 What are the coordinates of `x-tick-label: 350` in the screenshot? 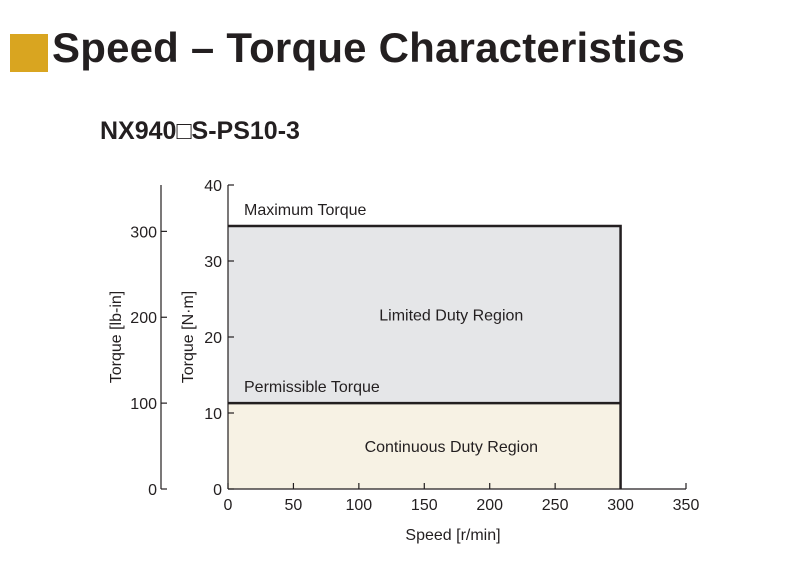 It's located at (686, 505).